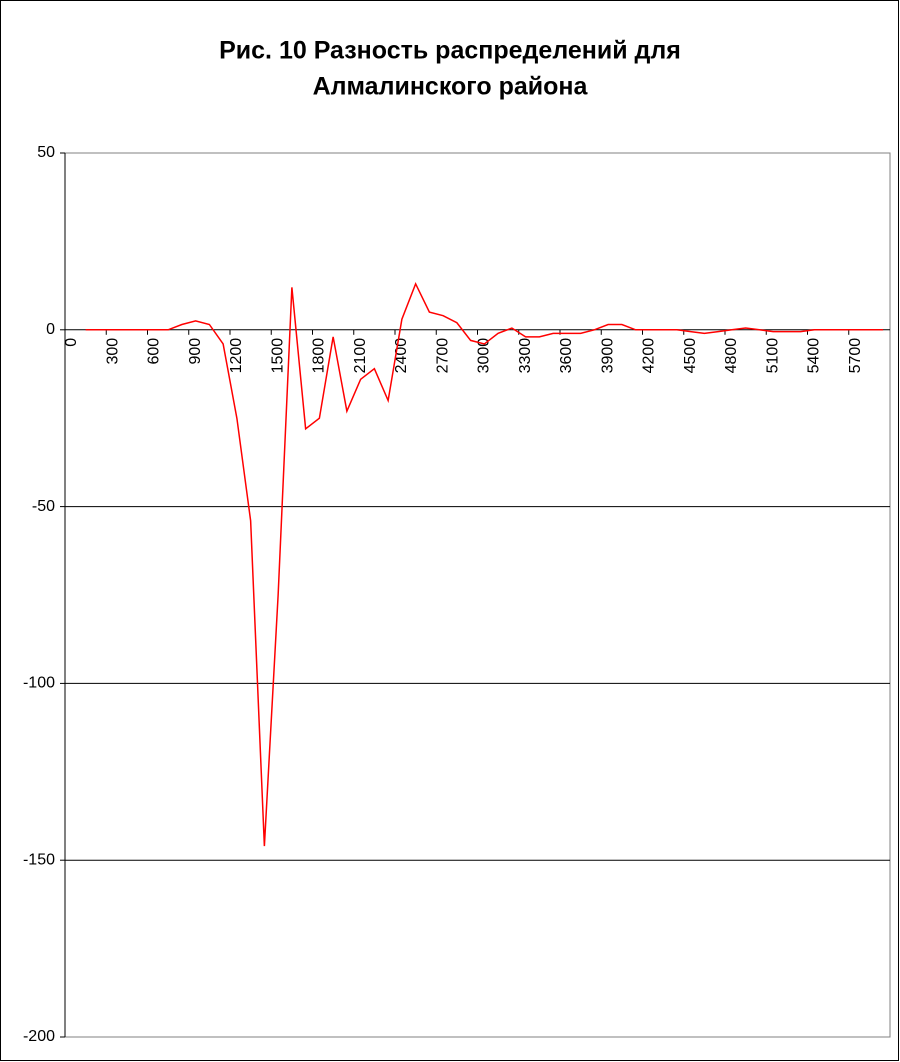 The width and height of the screenshot is (900, 1062). What do you see at coordinates (566, 356) in the screenshot?
I see `x-tick-label: 3600` at bounding box center [566, 356].